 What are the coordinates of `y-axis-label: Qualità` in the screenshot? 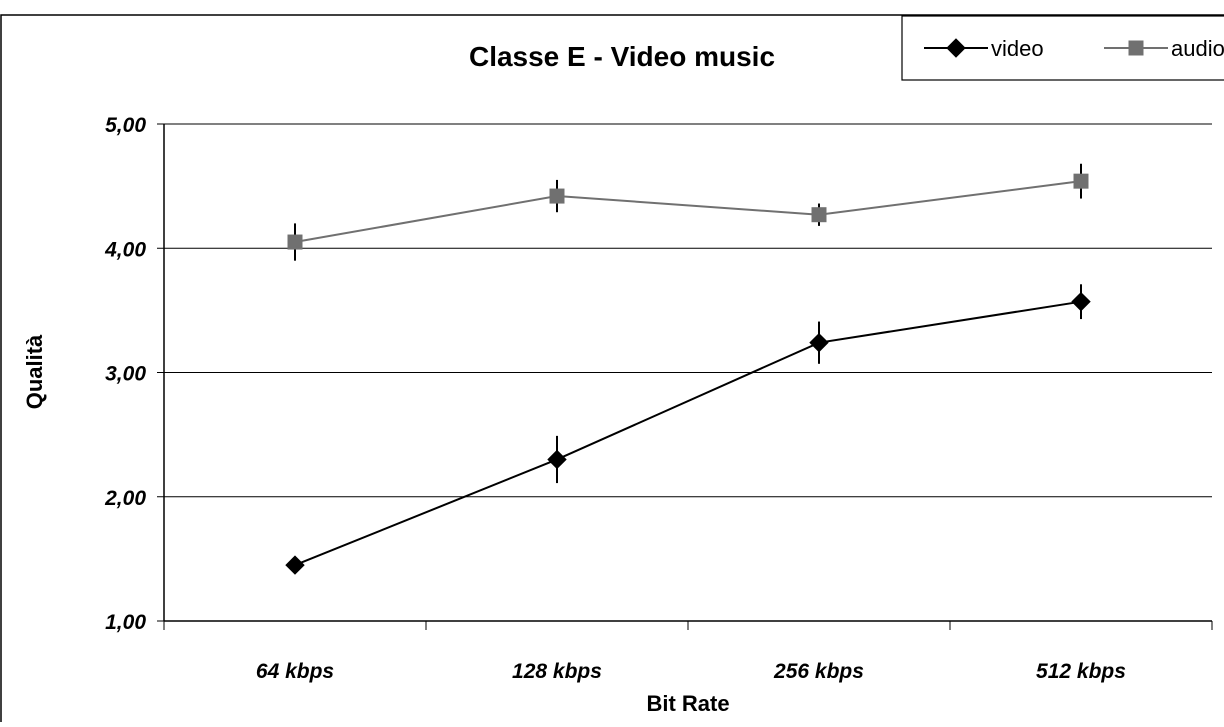 It's located at (34, 371).